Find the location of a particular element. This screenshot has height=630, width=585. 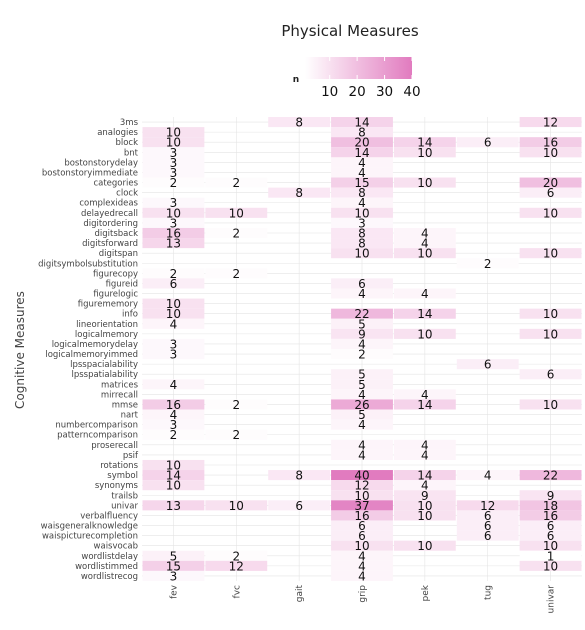

y-tick-label: bostonstoryimmediate is located at coordinates (90, 173).